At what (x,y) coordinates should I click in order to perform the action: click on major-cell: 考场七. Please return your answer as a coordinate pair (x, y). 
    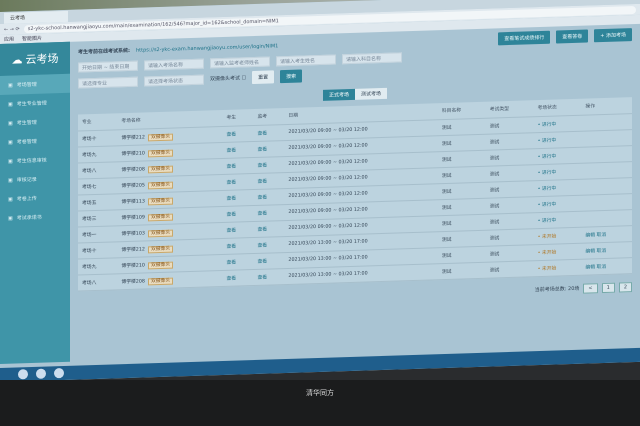
    Looking at the image, I should click on (98, 186).